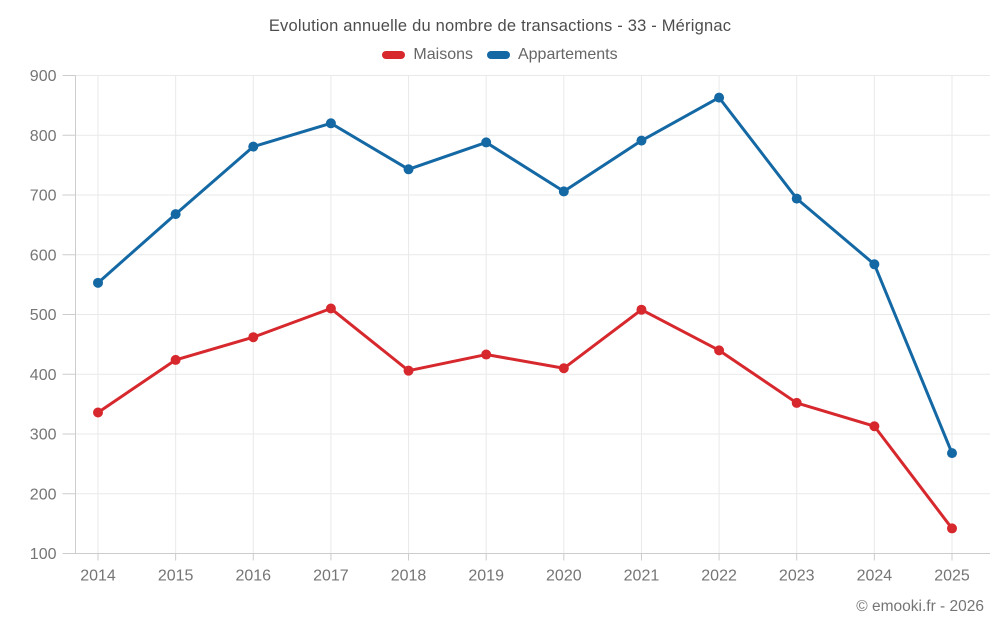 This screenshot has width=1000, height=625. What do you see at coordinates (952, 453) in the screenshot?
I see `data-point-appartements-2025` at bounding box center [952, 453].